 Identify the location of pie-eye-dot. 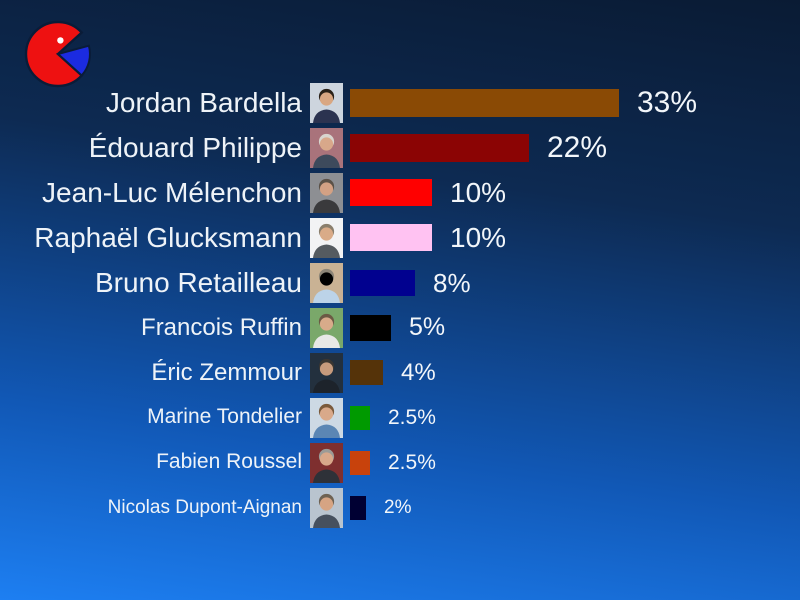
(60, 40).